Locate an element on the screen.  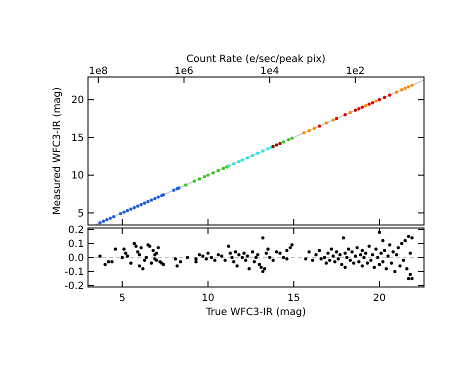
y-tick-label: -0.2 is located at coordinates (74, 286).